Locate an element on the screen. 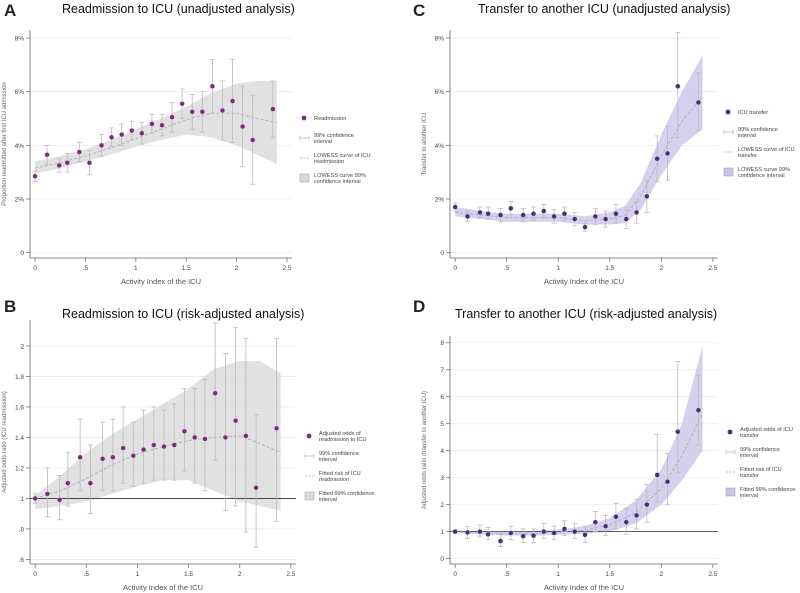 Image resolution: width=800 pixels, height=593 pixels. y-tick-label: 1.2 is located at coordinates (19, 468).